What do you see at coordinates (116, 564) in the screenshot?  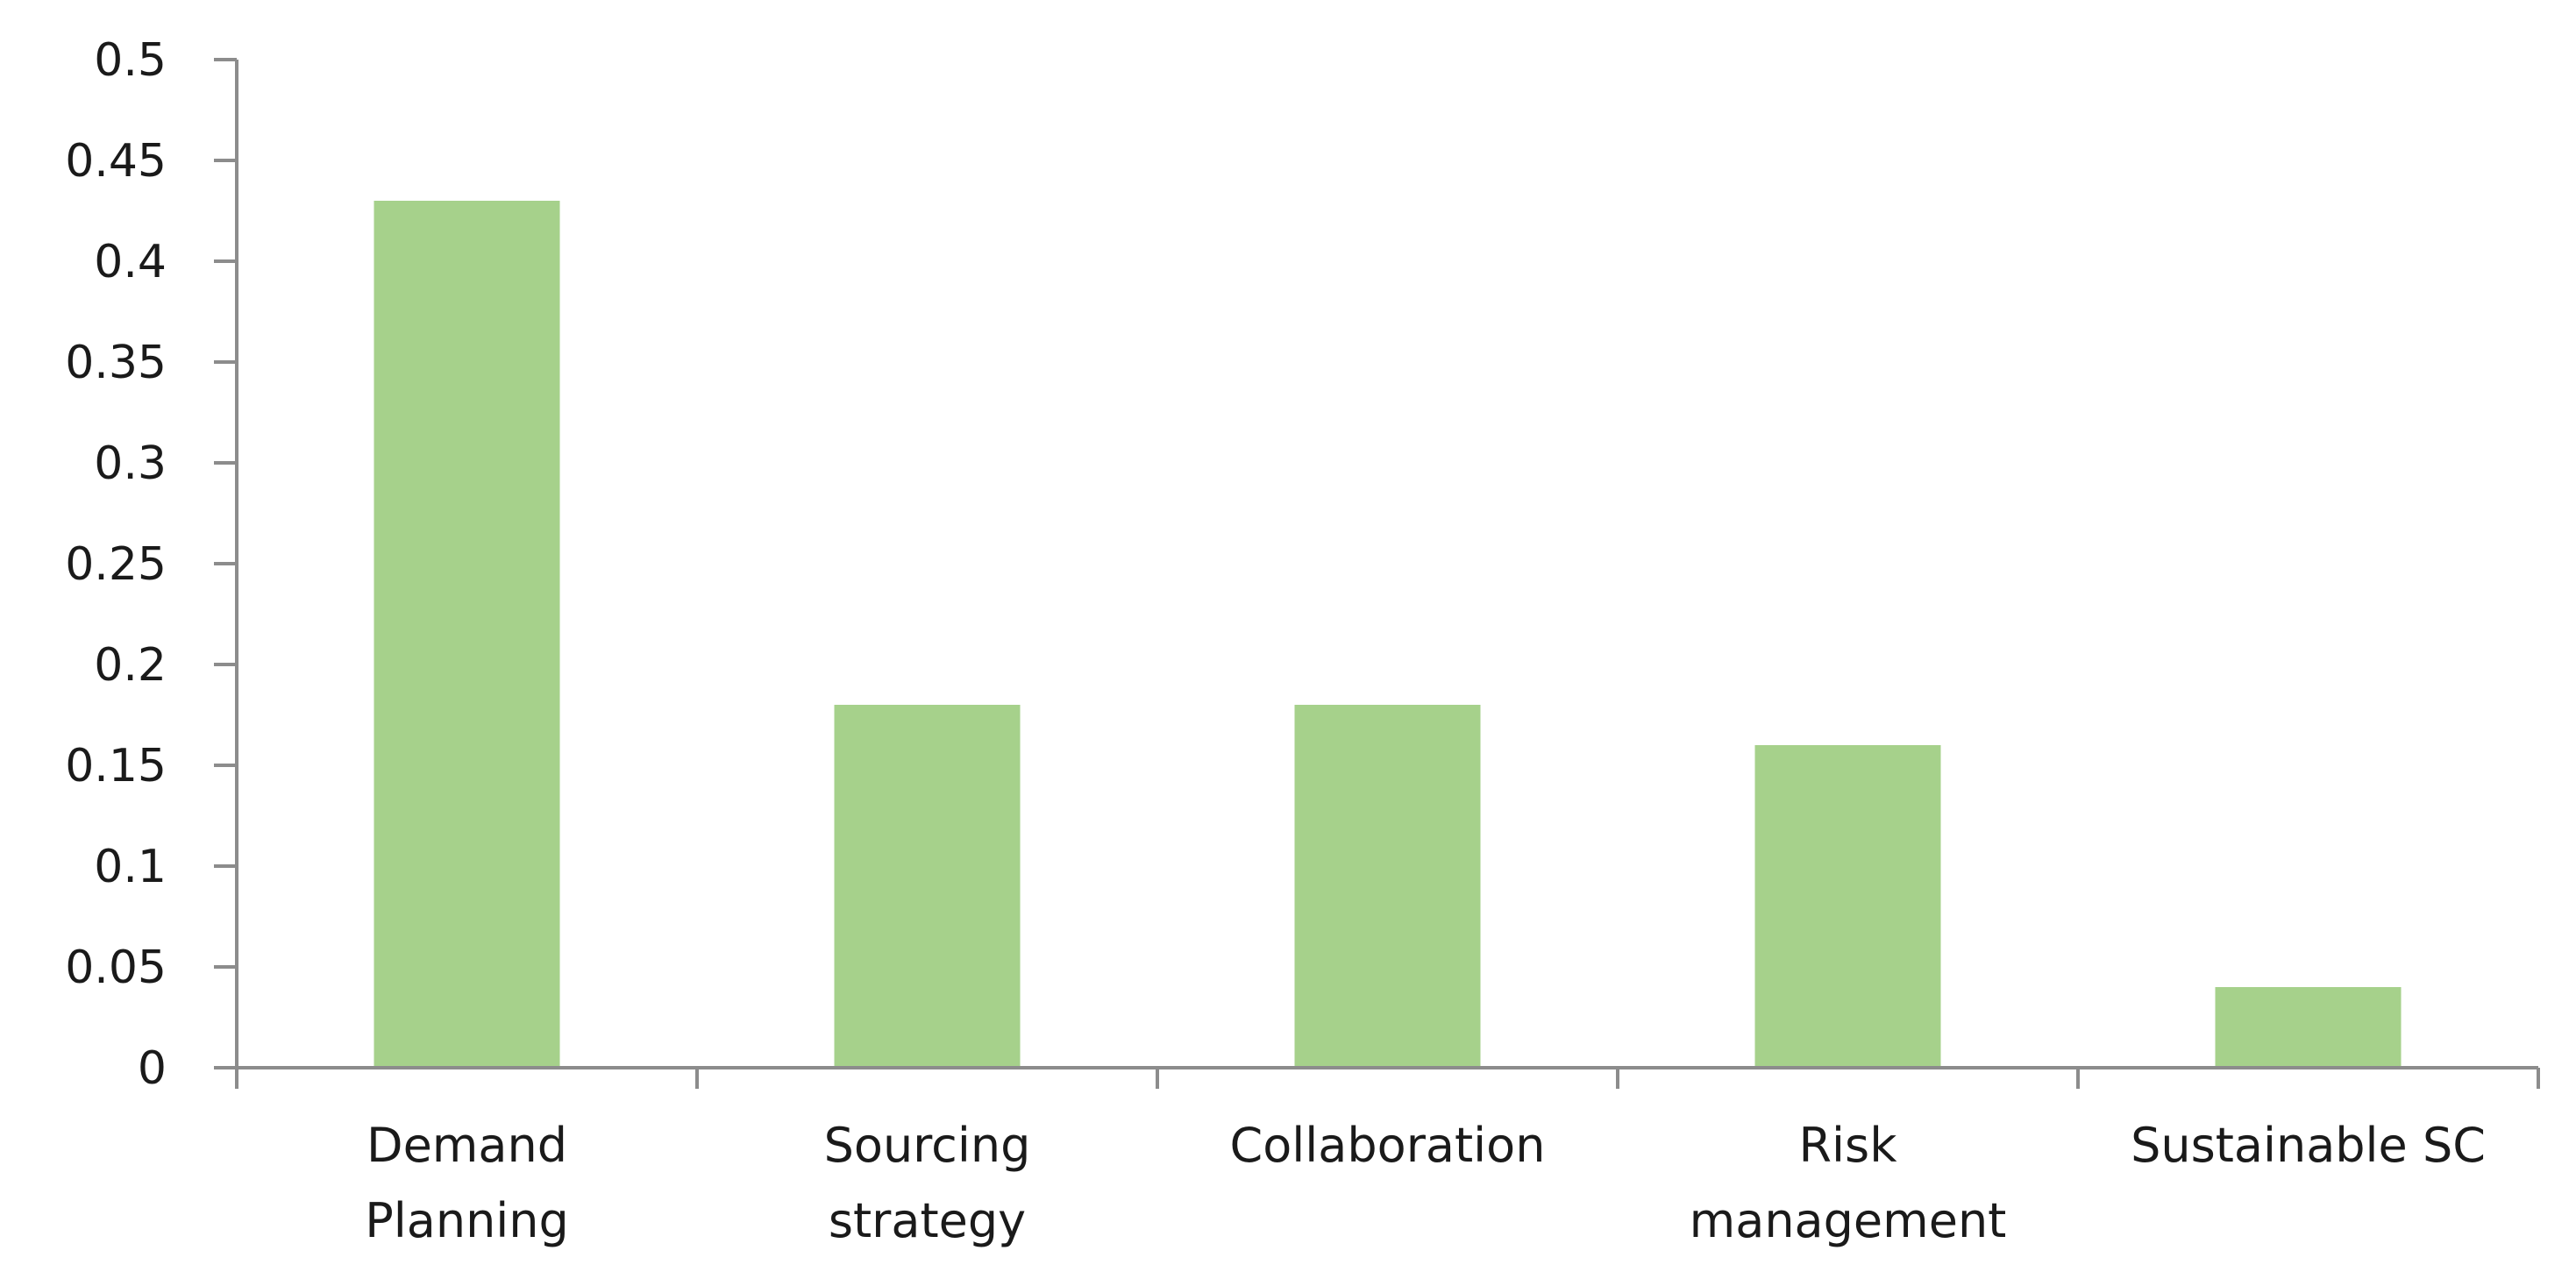 I see `y-tick-label: 0.25` at bounding box center [116, 564].